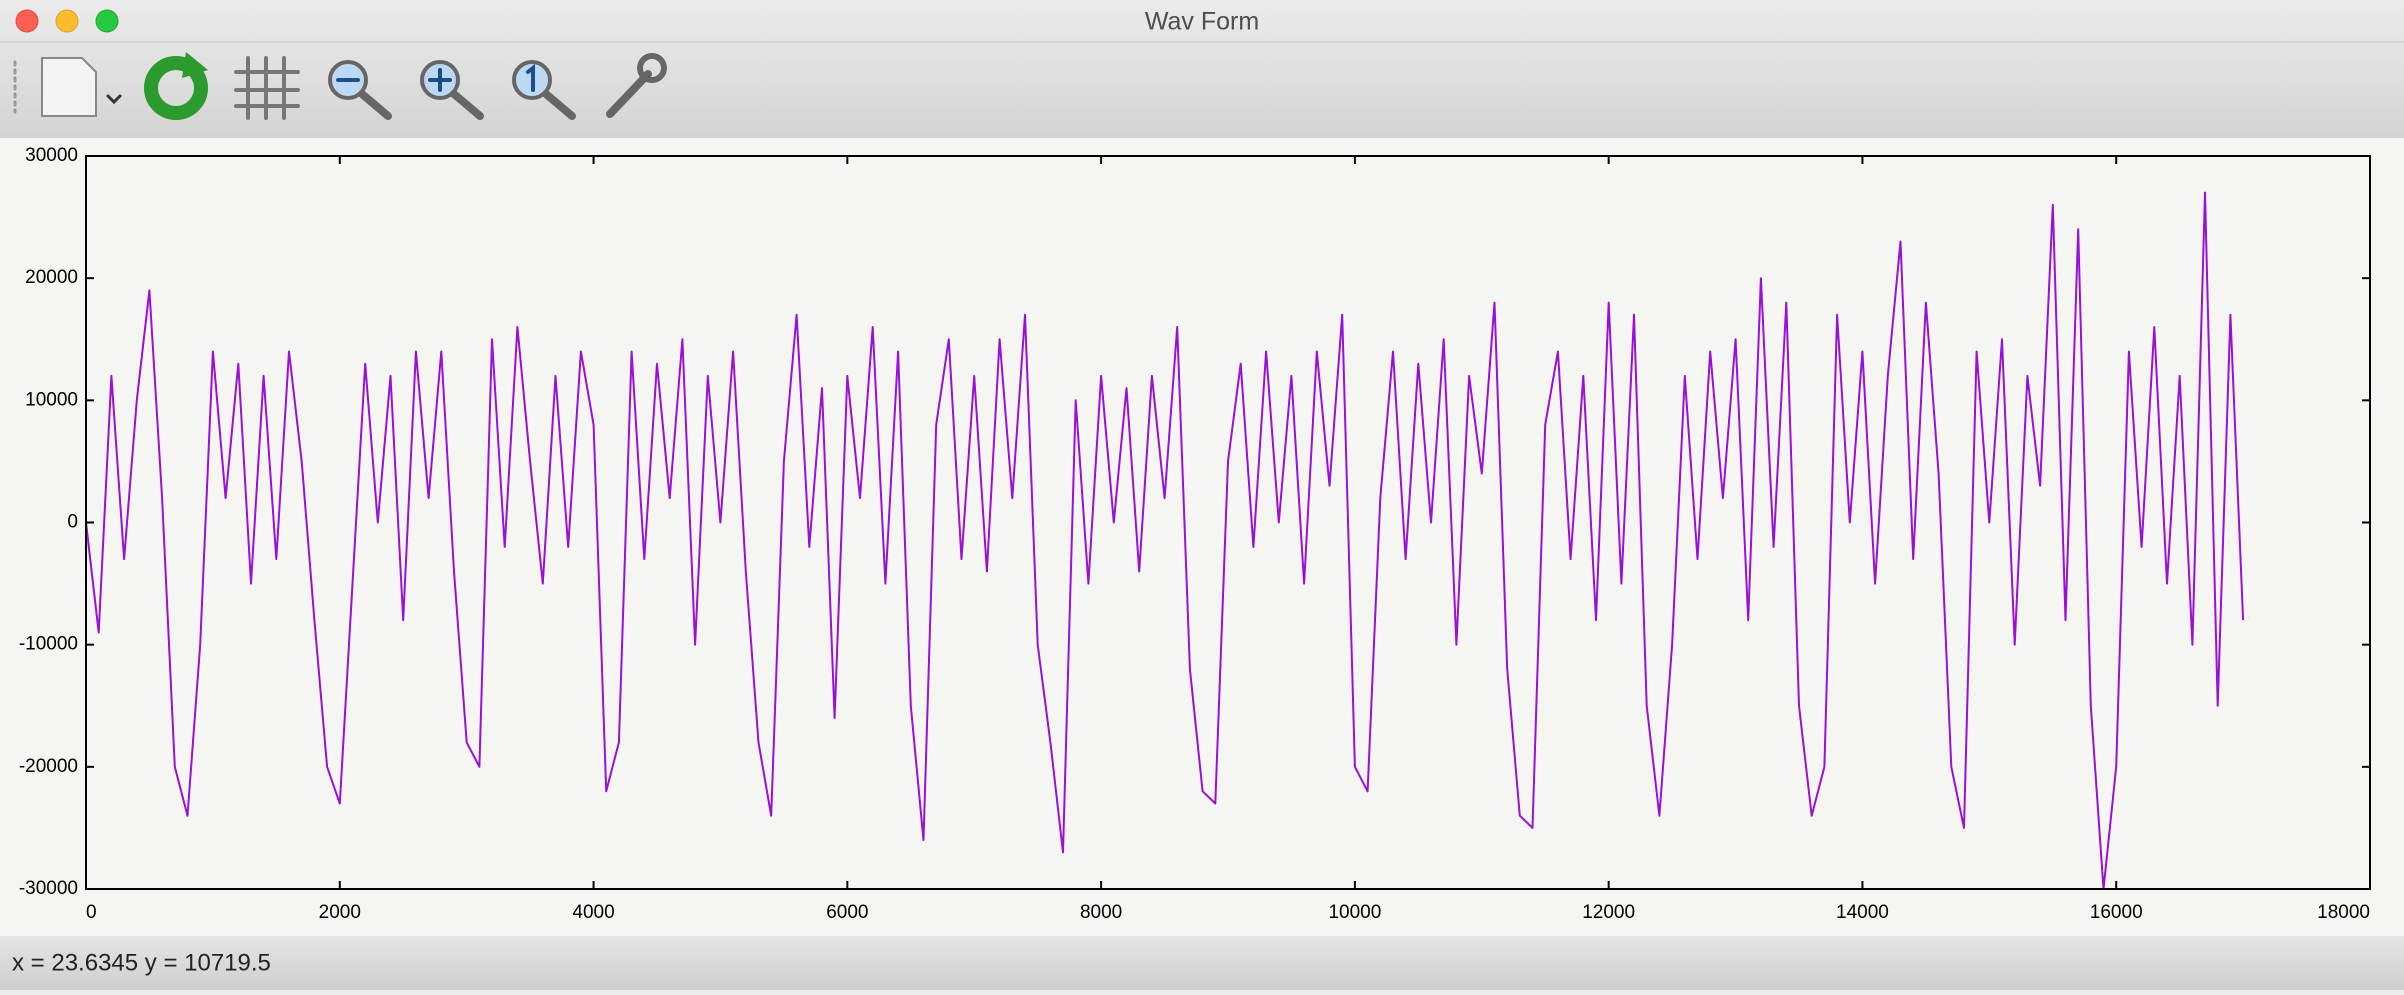  Describe the element at coordinates (360, 90) in the screenshot. I see `zoom-out-button` at that location.